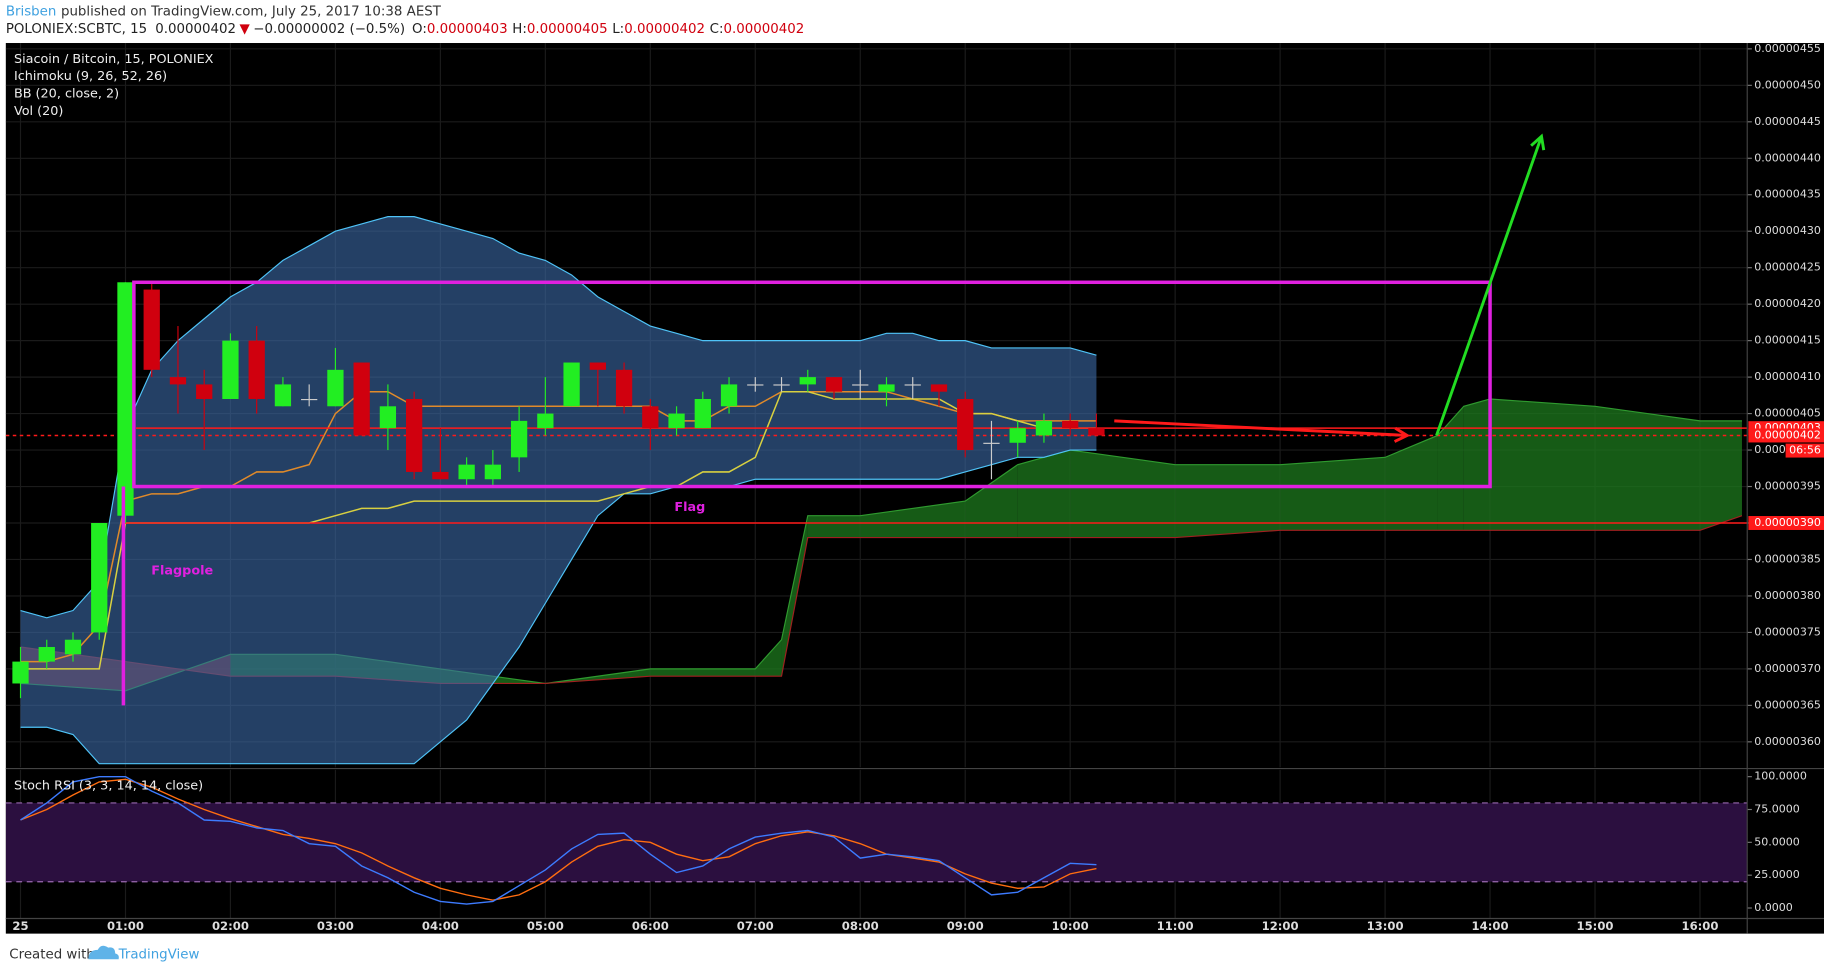 The image size is (1824, 972). Describe the element at coordinates (1777, 808) in the screenshot. I see `y-tick-label: 75.0000` at that location.